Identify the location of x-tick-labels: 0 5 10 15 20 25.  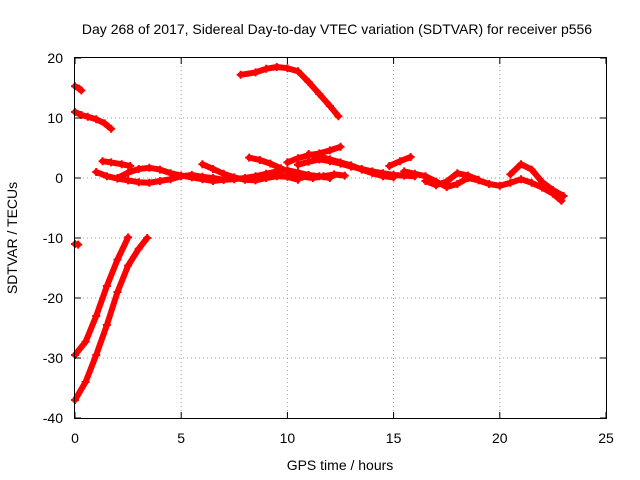
(342, 438).